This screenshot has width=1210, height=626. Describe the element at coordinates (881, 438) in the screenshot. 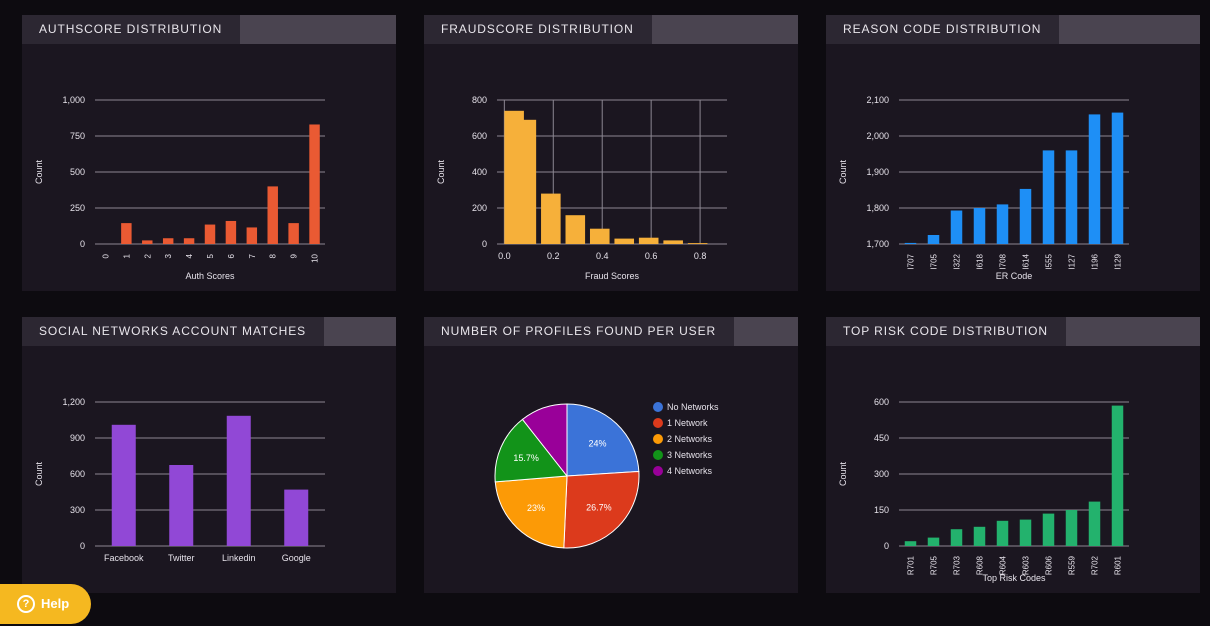

I see `y-tick-label: 450` at that location.